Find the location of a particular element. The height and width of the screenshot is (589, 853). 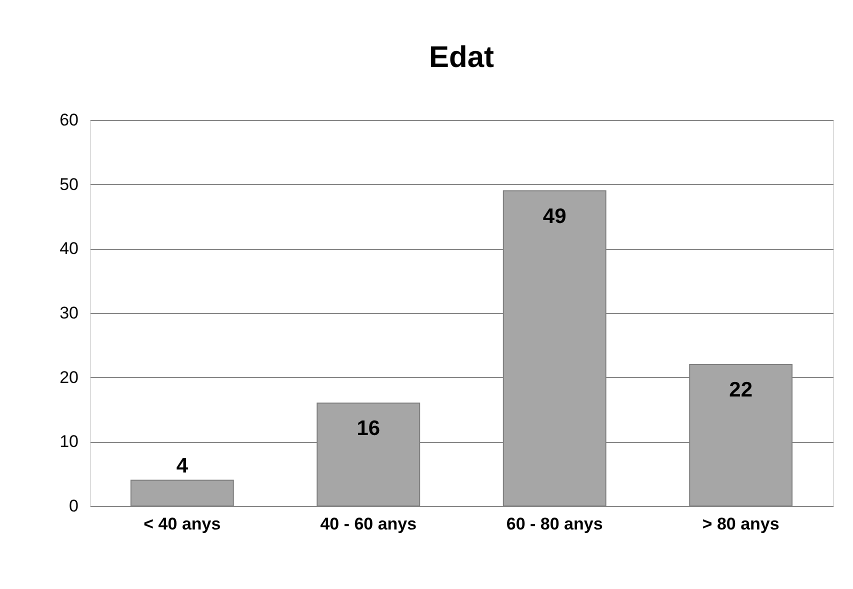

data-label: 49 is located at coordinates (554, 216).